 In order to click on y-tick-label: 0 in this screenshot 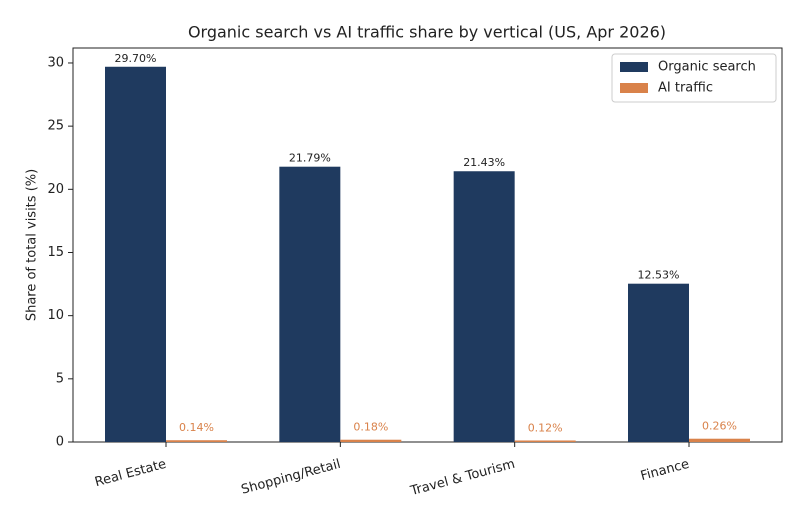, I will do `click(60, 442)`.